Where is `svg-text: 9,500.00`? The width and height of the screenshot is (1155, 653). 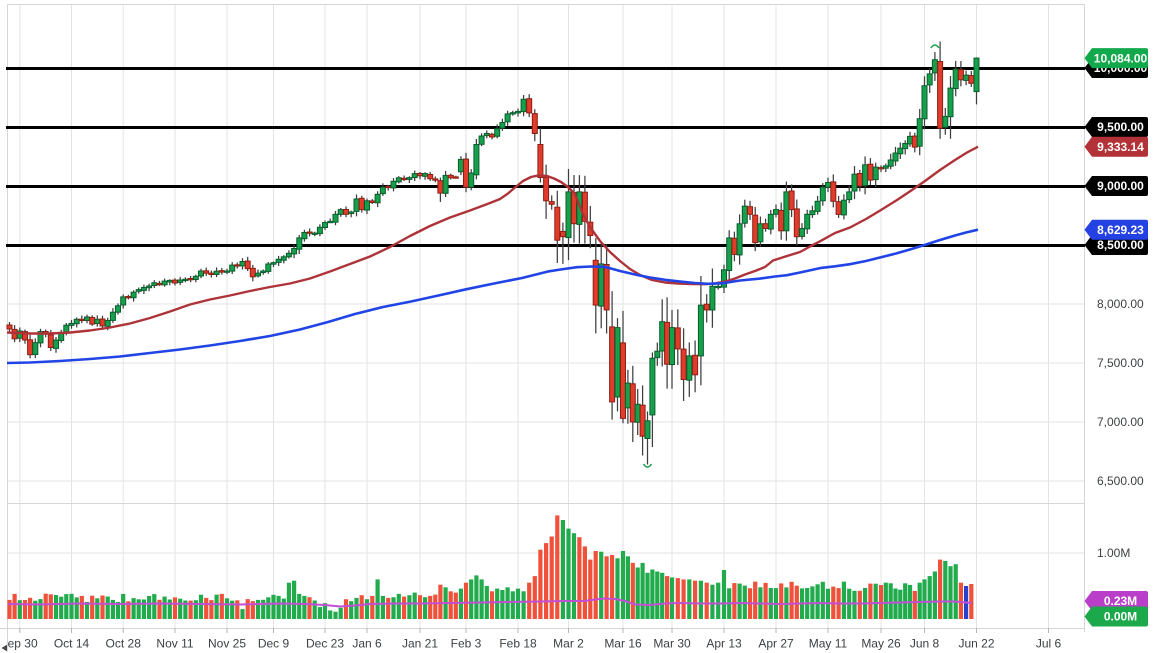
svg-text: 9,500.00 is located at coordinates (1120, 127).